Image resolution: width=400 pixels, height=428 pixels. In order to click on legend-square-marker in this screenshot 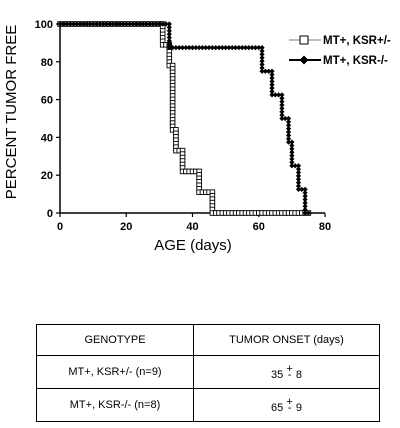, I will do `click(304, 40)`.